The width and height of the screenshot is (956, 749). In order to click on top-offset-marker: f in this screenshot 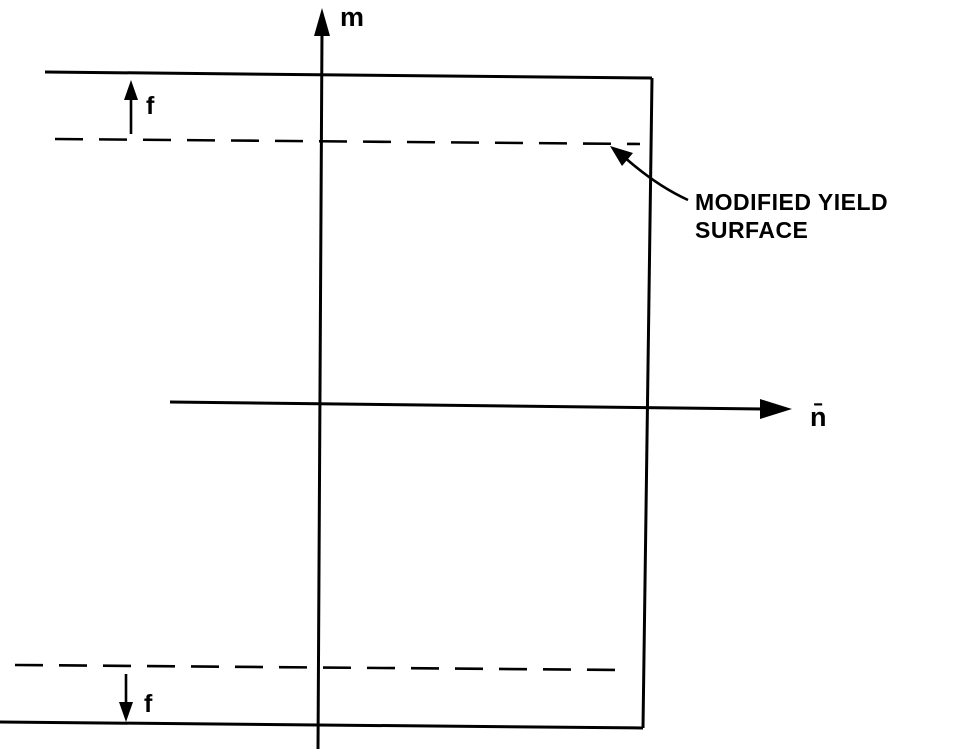, I will do `click(139, 107)`.